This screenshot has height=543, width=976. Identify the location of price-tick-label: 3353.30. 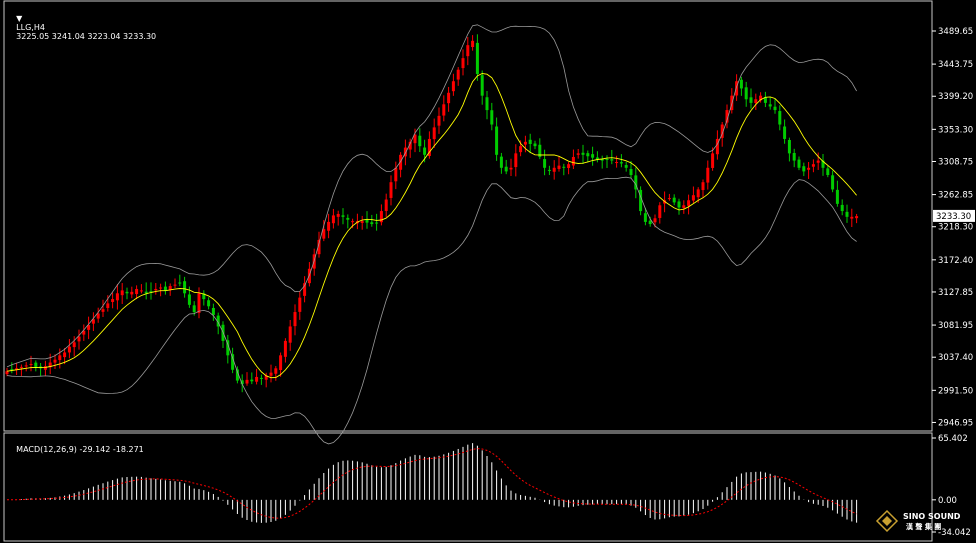
(955, 130).